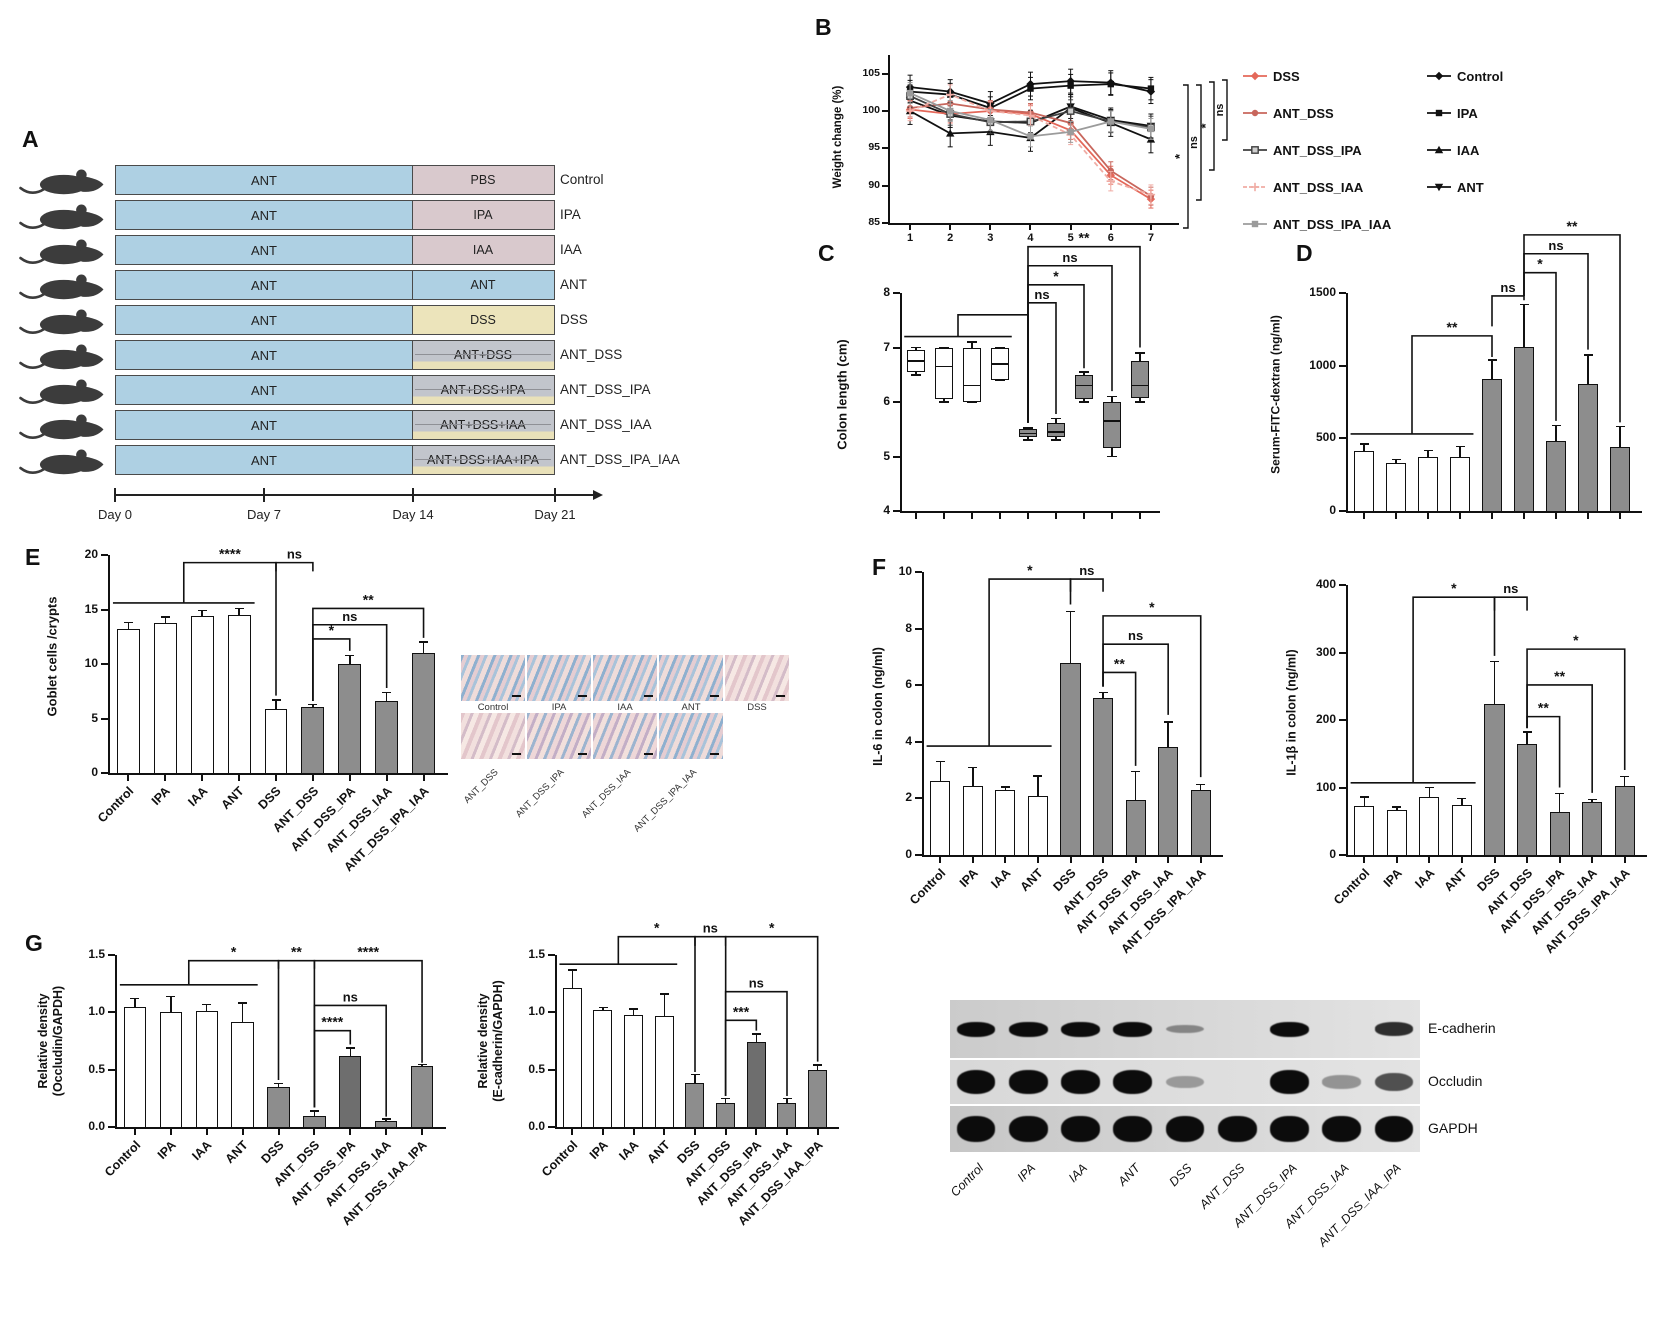 This screenshot has width=1678, height=1328. I want to click on y-axis, so click(556, 1042).